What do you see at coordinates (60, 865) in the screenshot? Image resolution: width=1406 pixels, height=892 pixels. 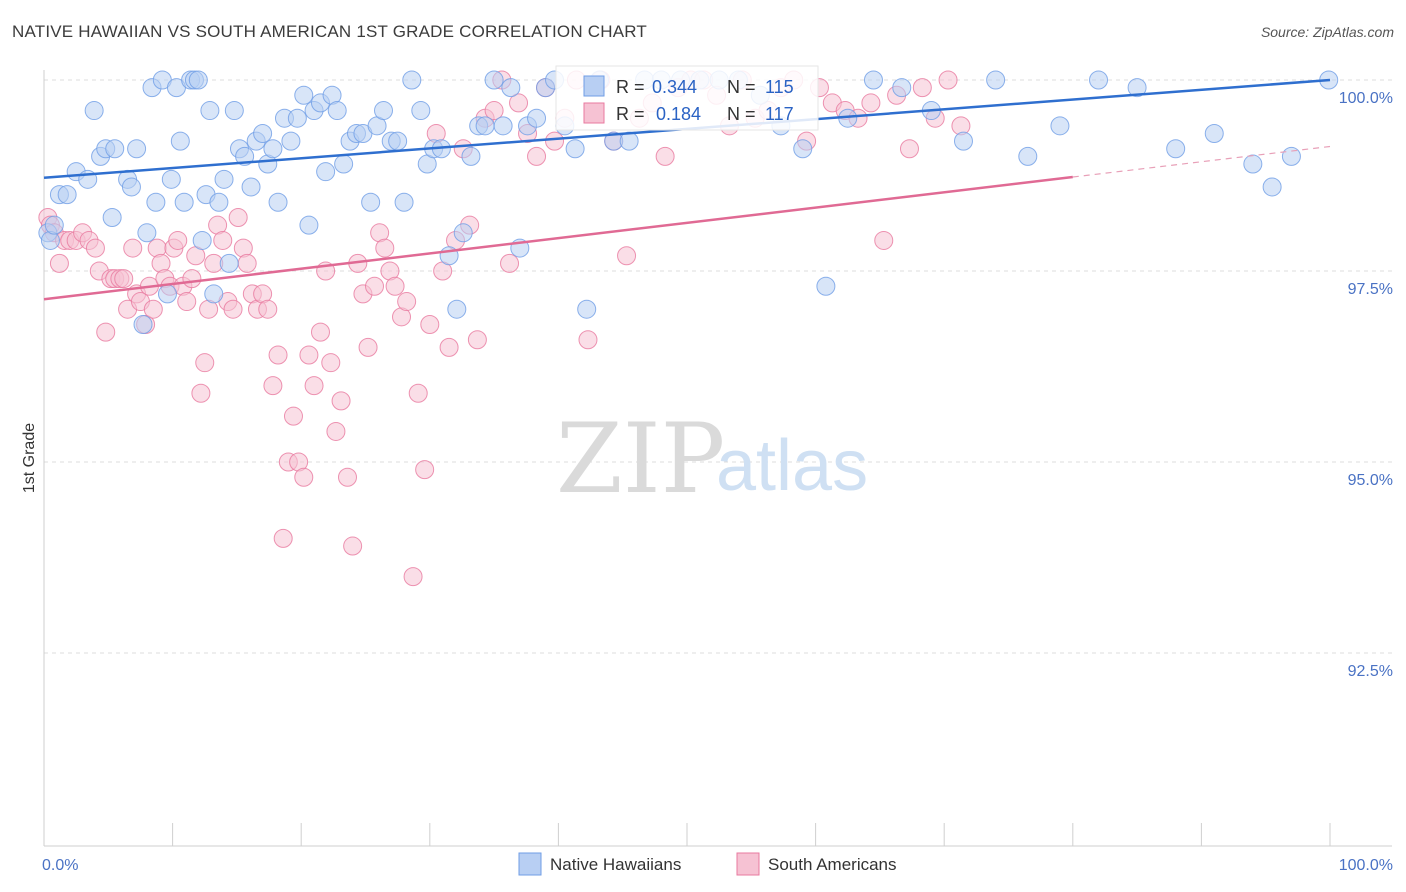 I see `x-tick-label-min: 0.0%` at bounding box center [60, 865].